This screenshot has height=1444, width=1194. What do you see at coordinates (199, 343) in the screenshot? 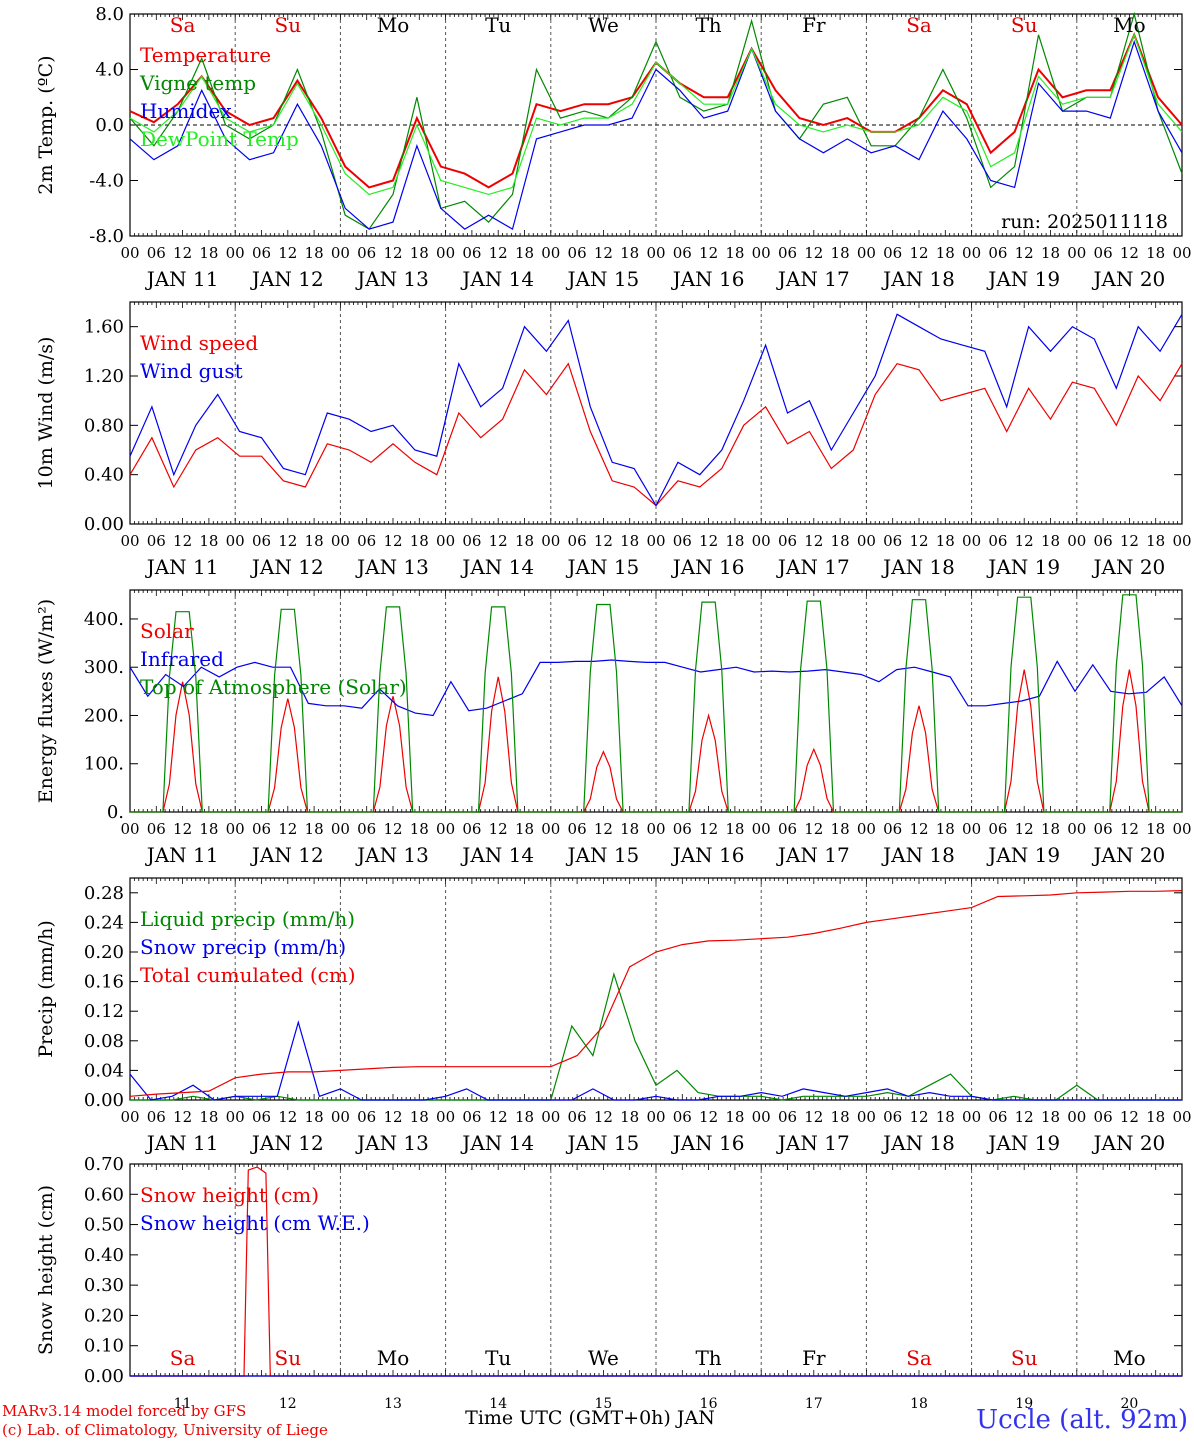
I see `legend-entry: Wind speed` at bounding box center [199, 343].